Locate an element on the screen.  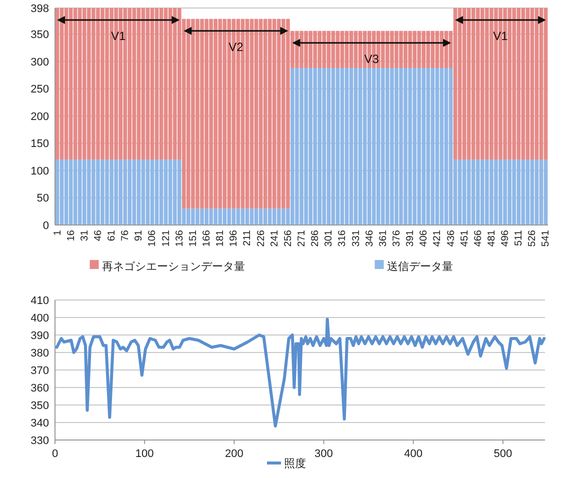
x-tick-label: 16 is located at coordinates (71, 236).